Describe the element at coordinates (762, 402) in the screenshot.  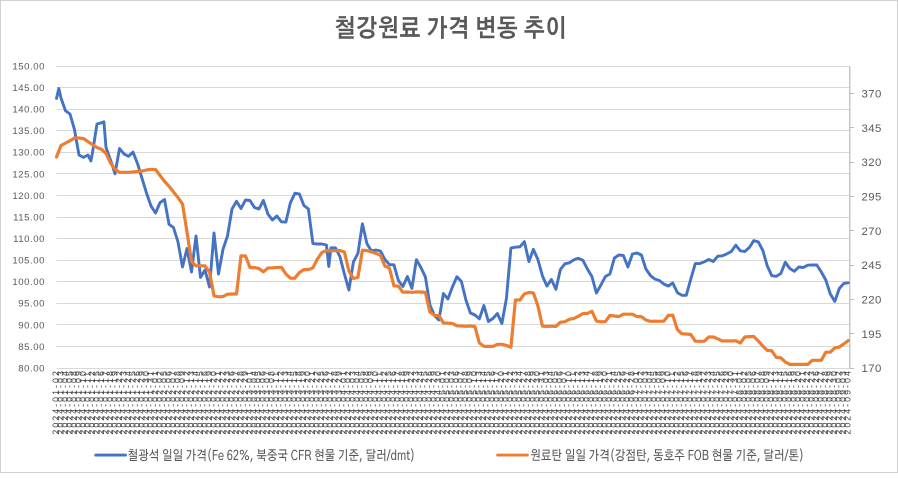
I see `svg-text: 2024-08-08` at that location.